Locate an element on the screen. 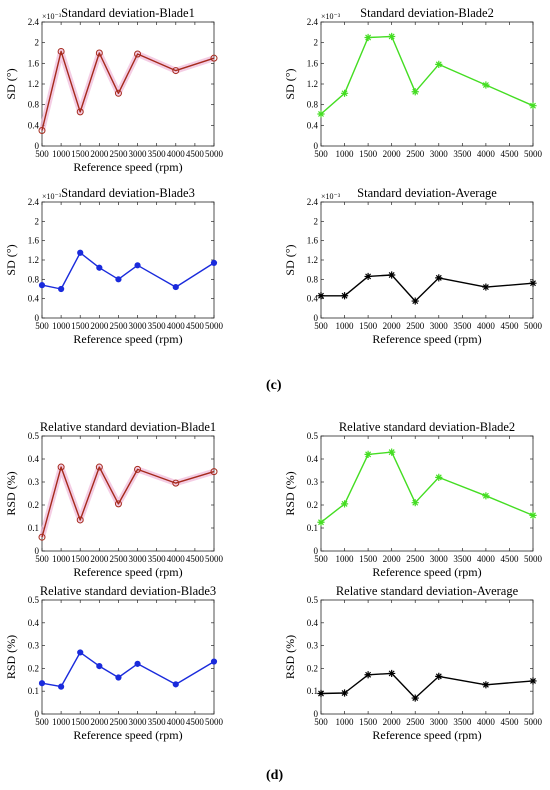 The width and height of the screenshot is (550, 790). y-tick-label: 0 is located at coordinates (316, 551).